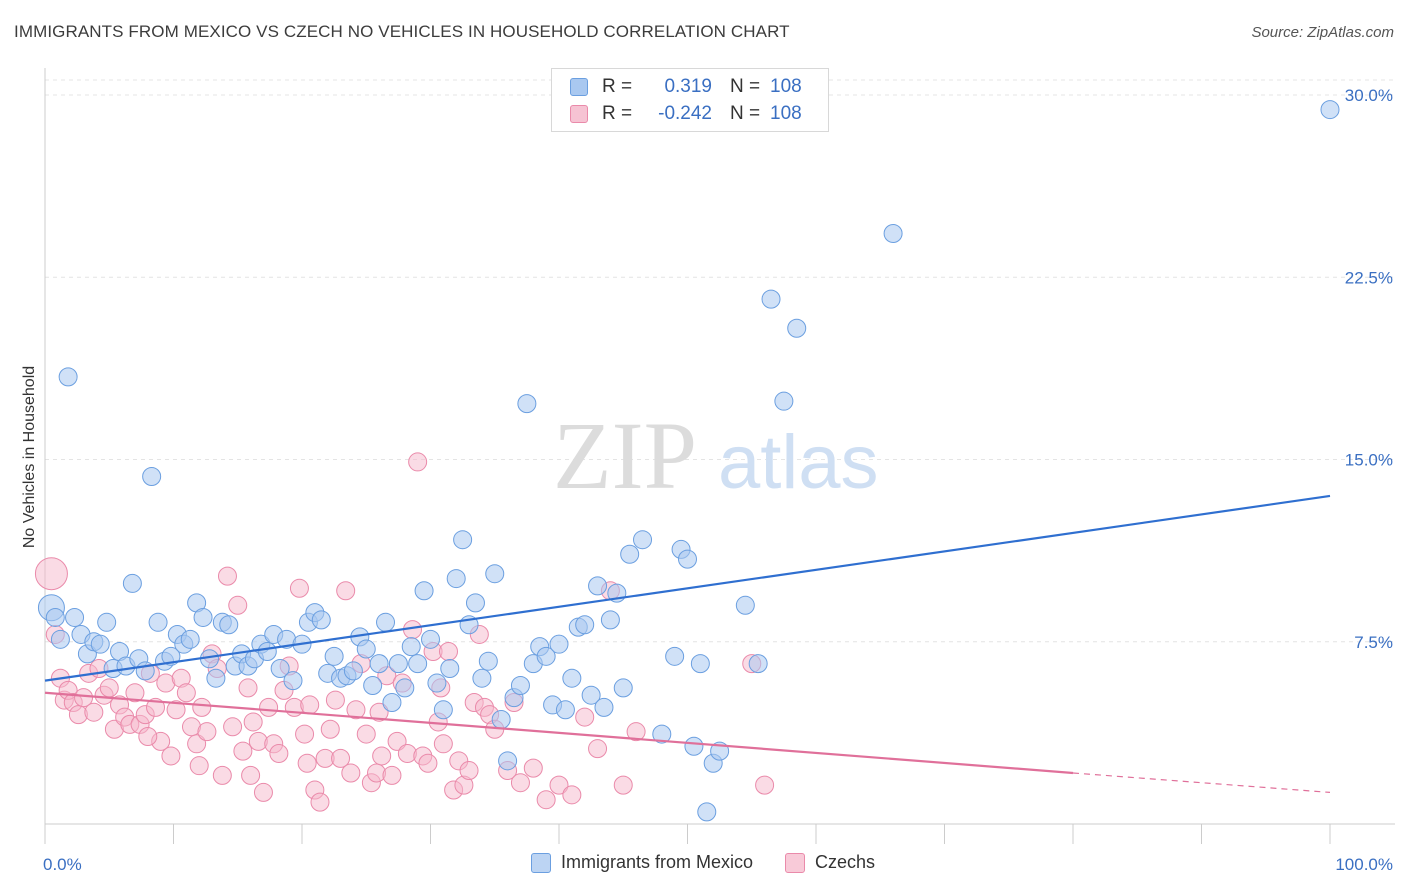 The height and width of the screenshot is (892, 1406). I want to click on r-value: 0.319, so click(688, 86).